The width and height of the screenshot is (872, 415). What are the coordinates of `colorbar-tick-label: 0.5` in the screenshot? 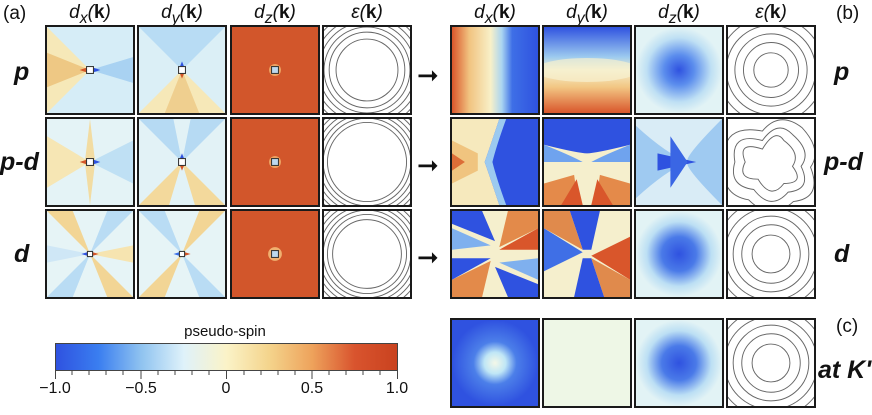 It's located at (312, 388).